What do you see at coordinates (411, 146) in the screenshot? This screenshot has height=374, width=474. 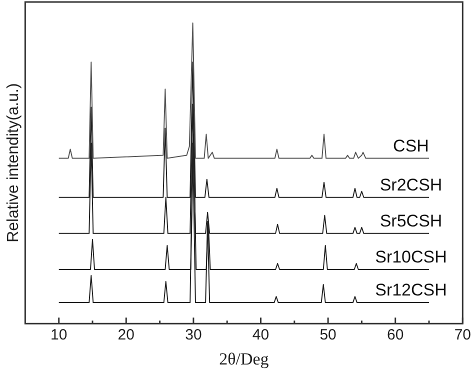 I see `series-label: CSH` at bounding box center [411, 146].